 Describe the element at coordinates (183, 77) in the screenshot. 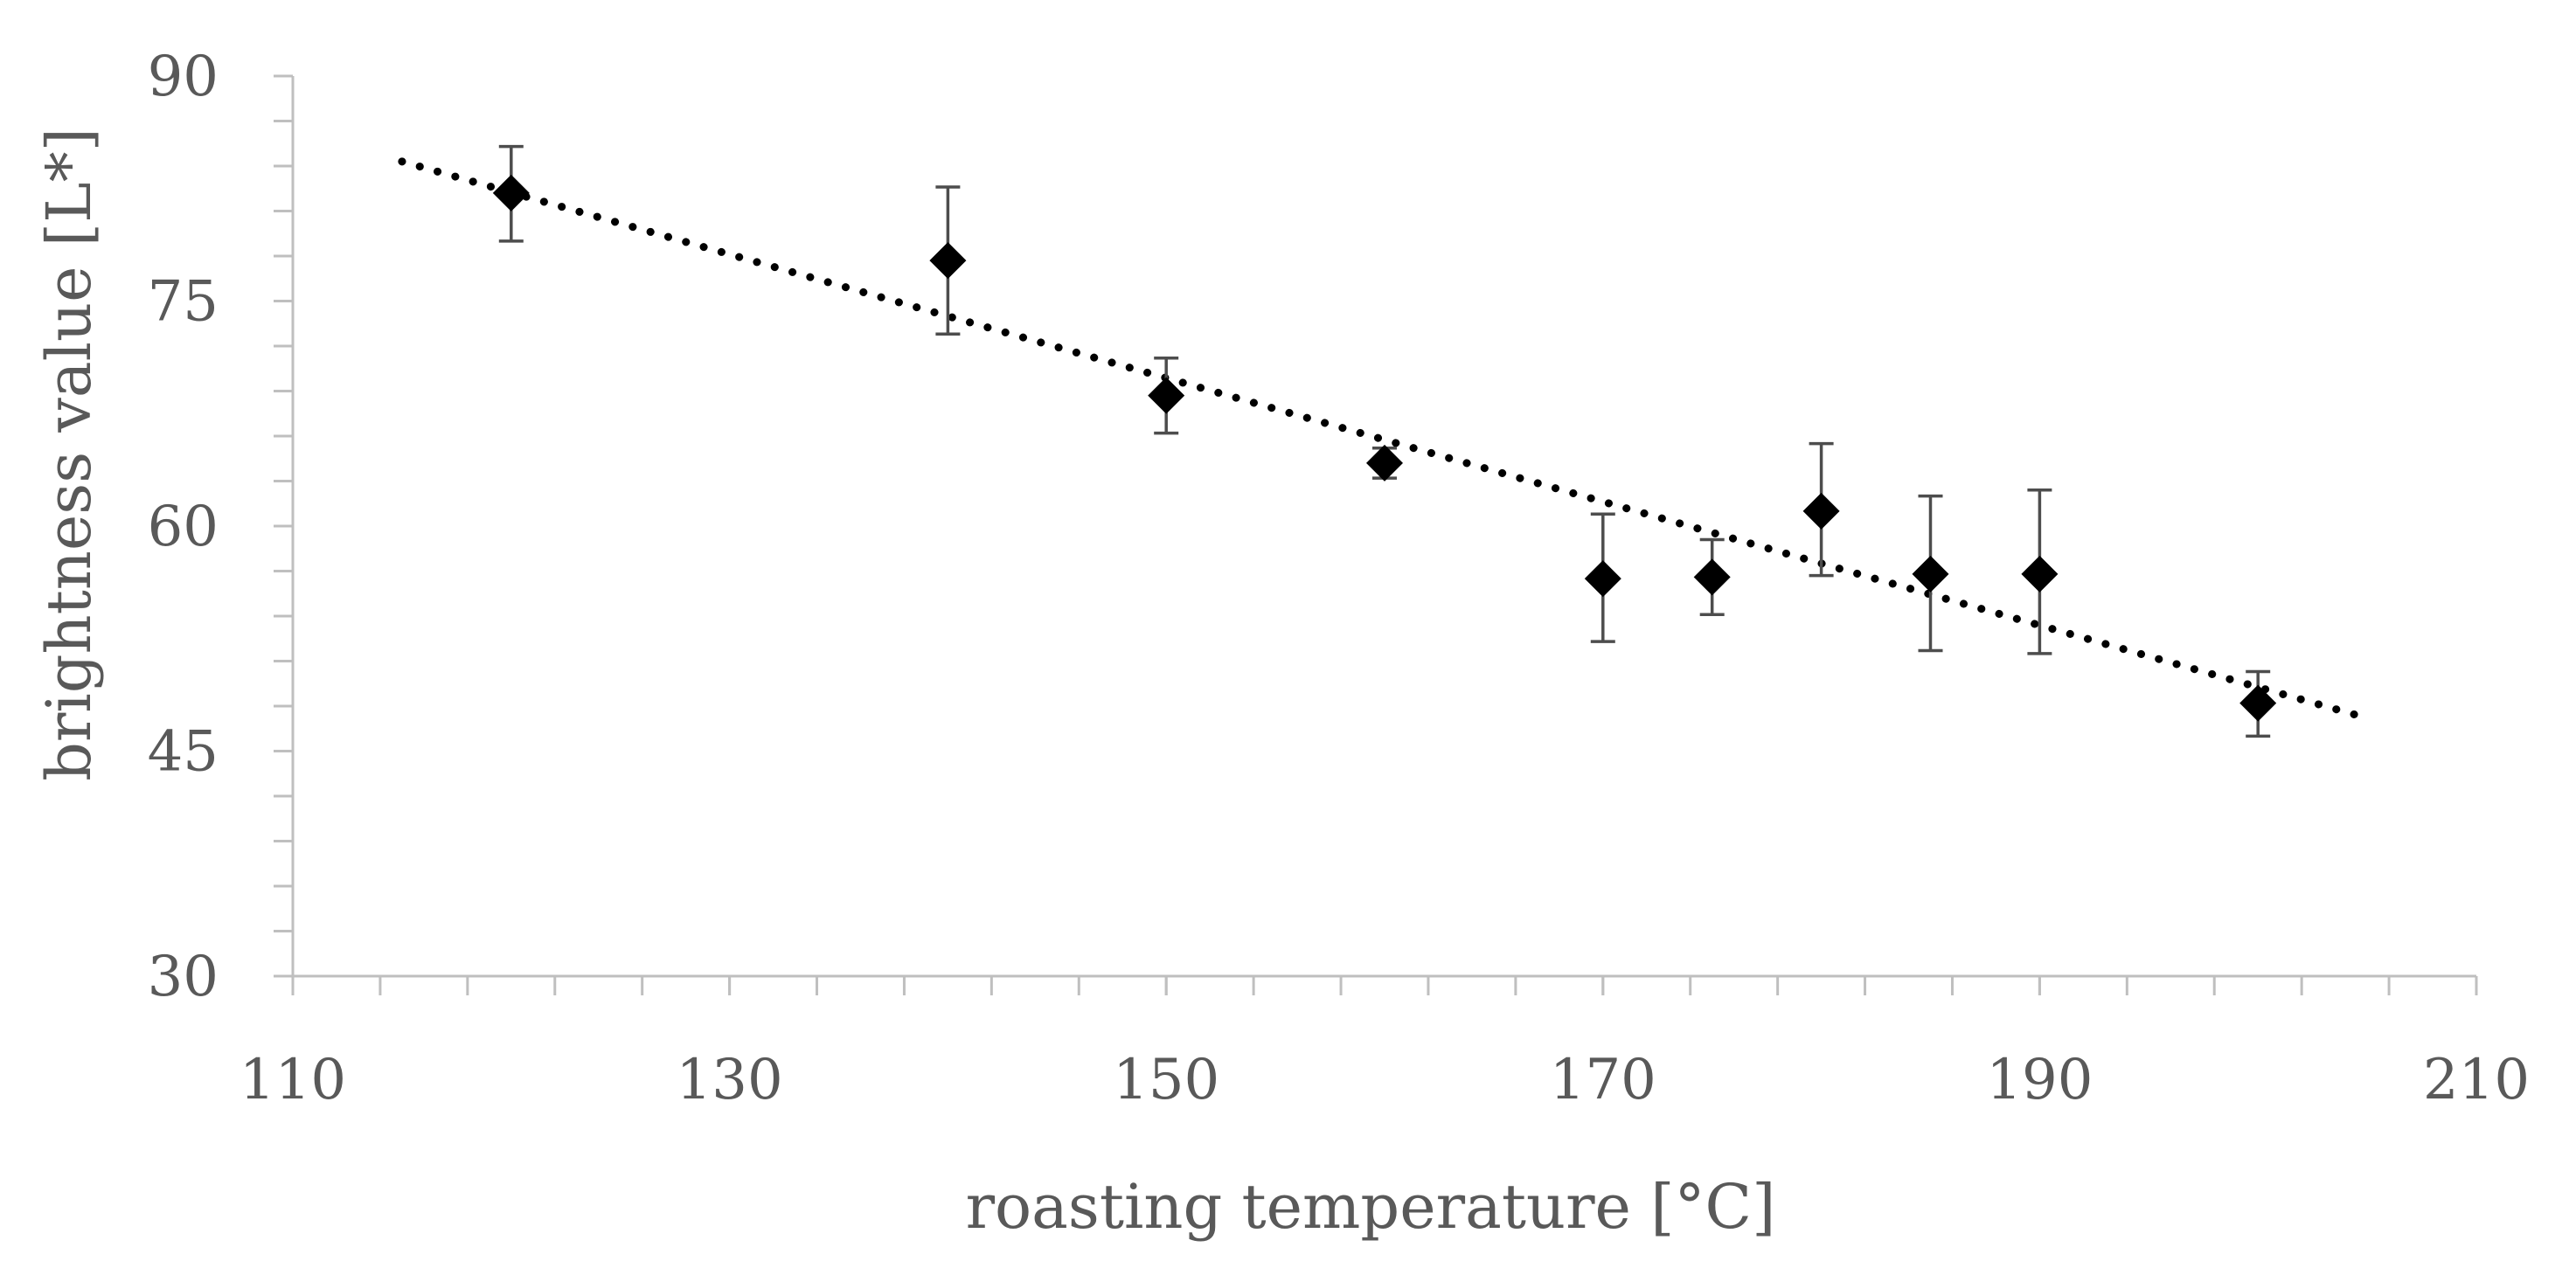

I see `y-tick-label: 90` at that location.